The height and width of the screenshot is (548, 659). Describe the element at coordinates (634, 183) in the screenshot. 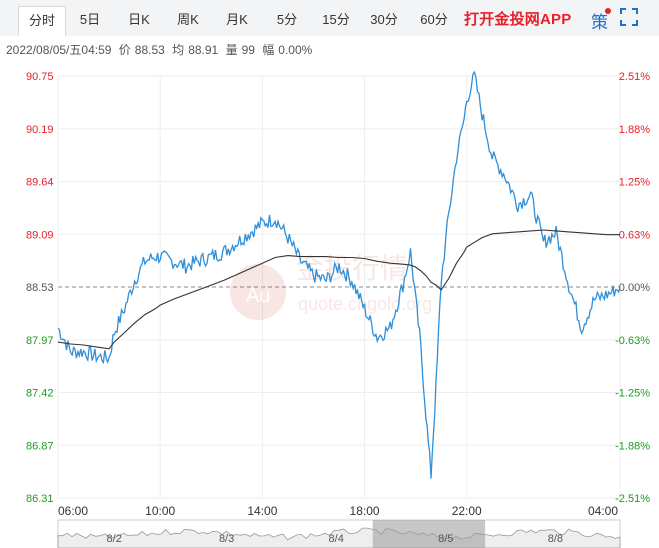

I see `pct-tick-label: 1.25%` at that location.